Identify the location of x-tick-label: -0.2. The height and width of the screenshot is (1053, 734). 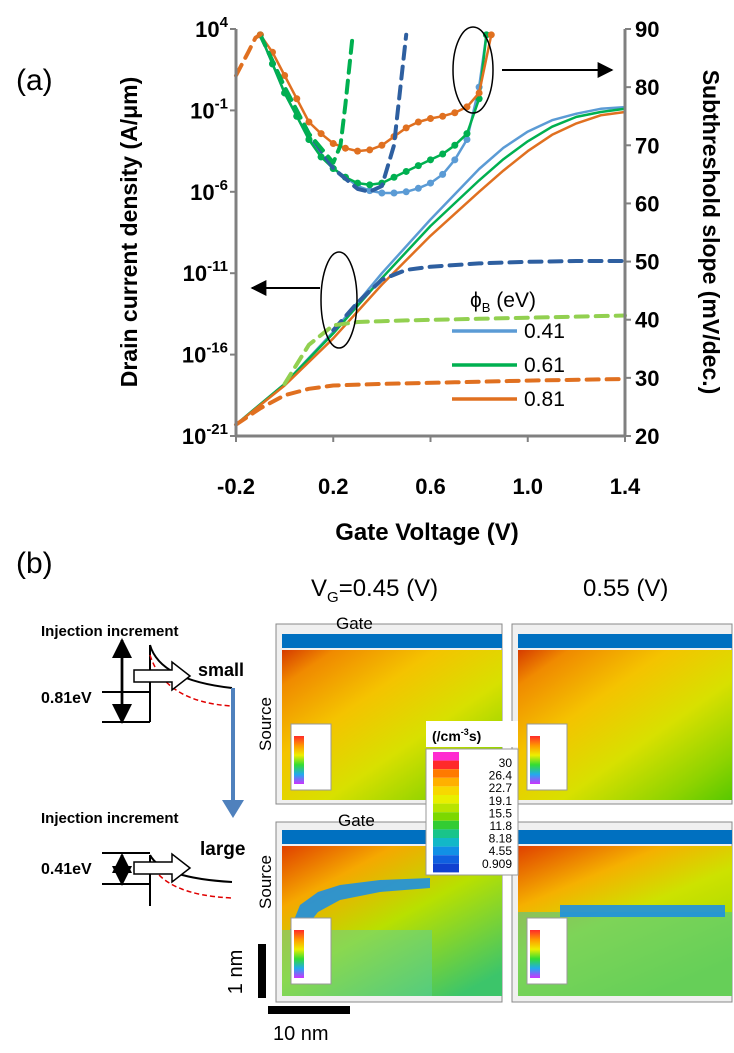
(236, 486).